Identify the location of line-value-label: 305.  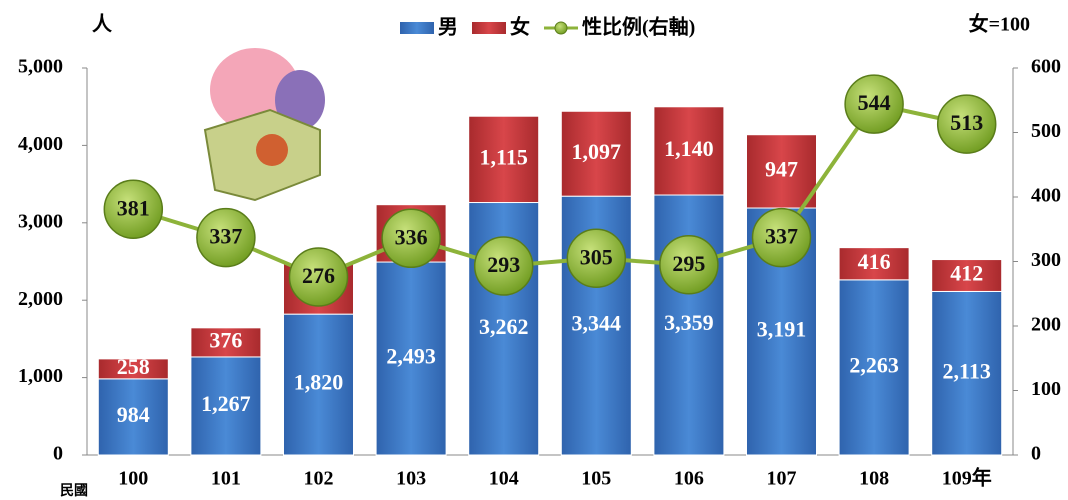
(596, 256).